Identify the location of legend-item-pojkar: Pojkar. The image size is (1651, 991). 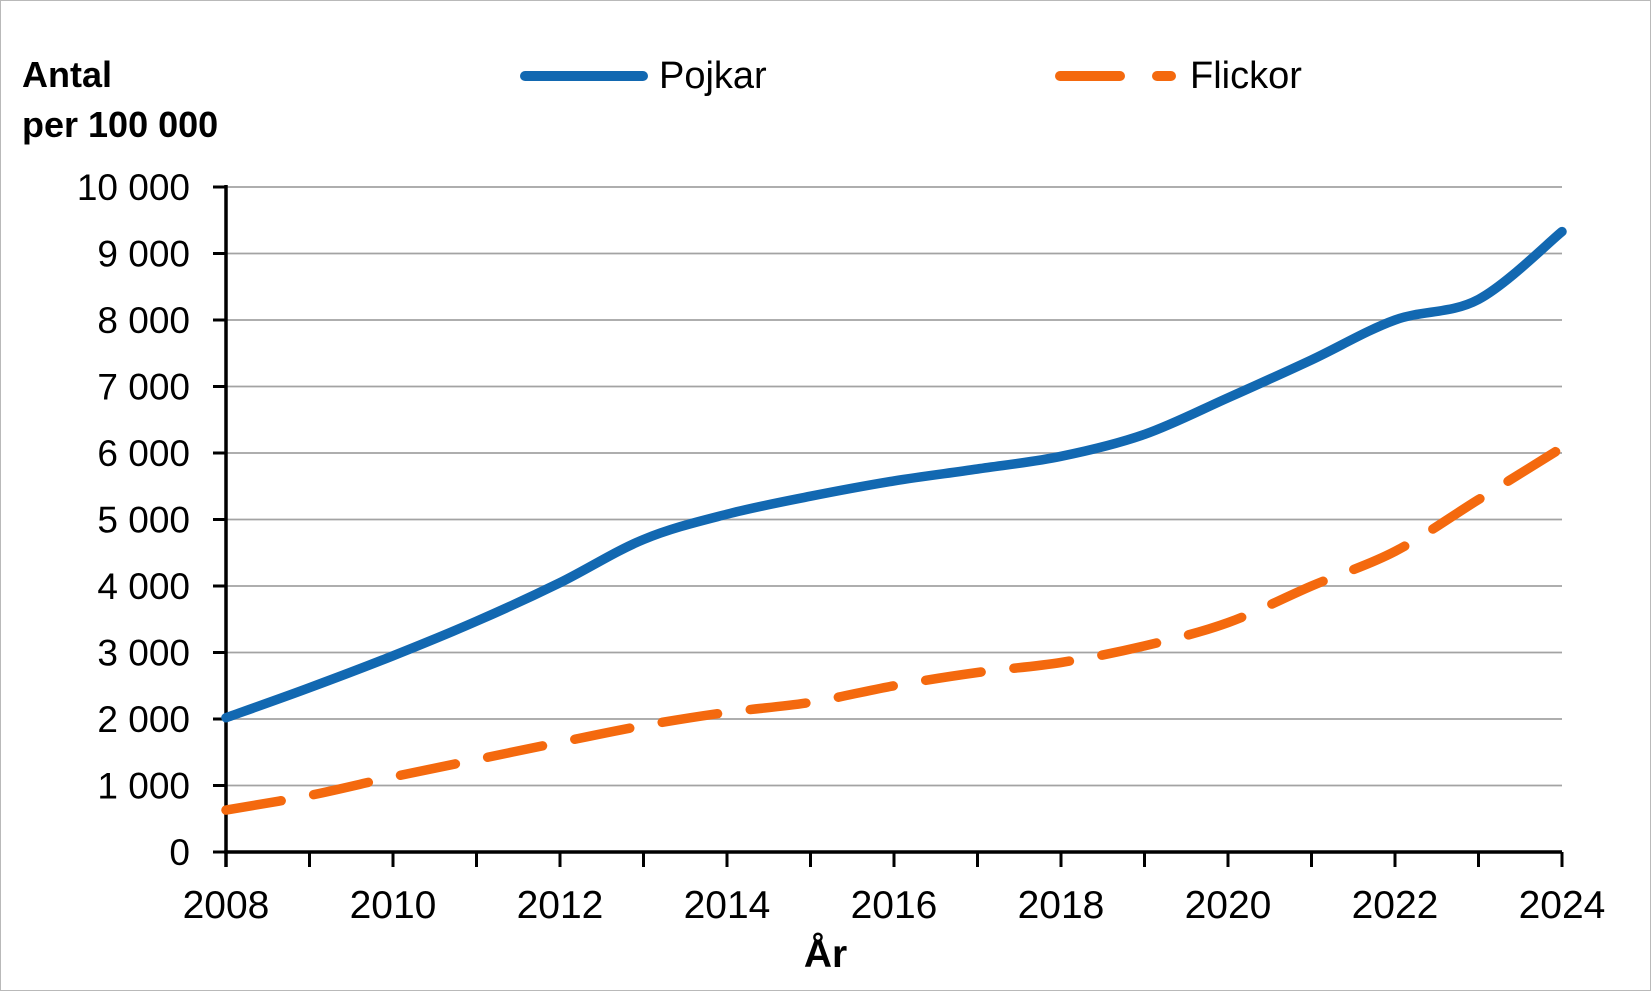
(643, 76).